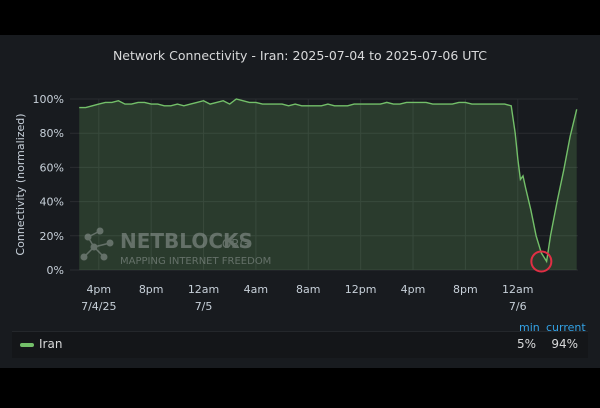 This screenshot has height=408, width=600. What do you see at coordinates (526, 344) in the screenshot?
I see `legend-min-value: 5%` at bounding box center [526, 344].